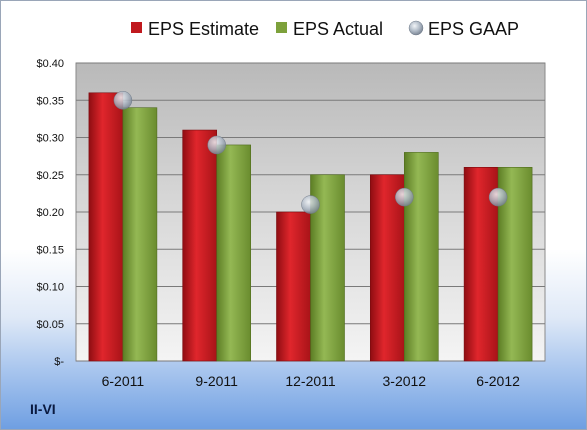  What do you see at coordinates (50, 325) in the screenshot?
I see `y-tick-label: $0.05` at bounding box center [50, 325].